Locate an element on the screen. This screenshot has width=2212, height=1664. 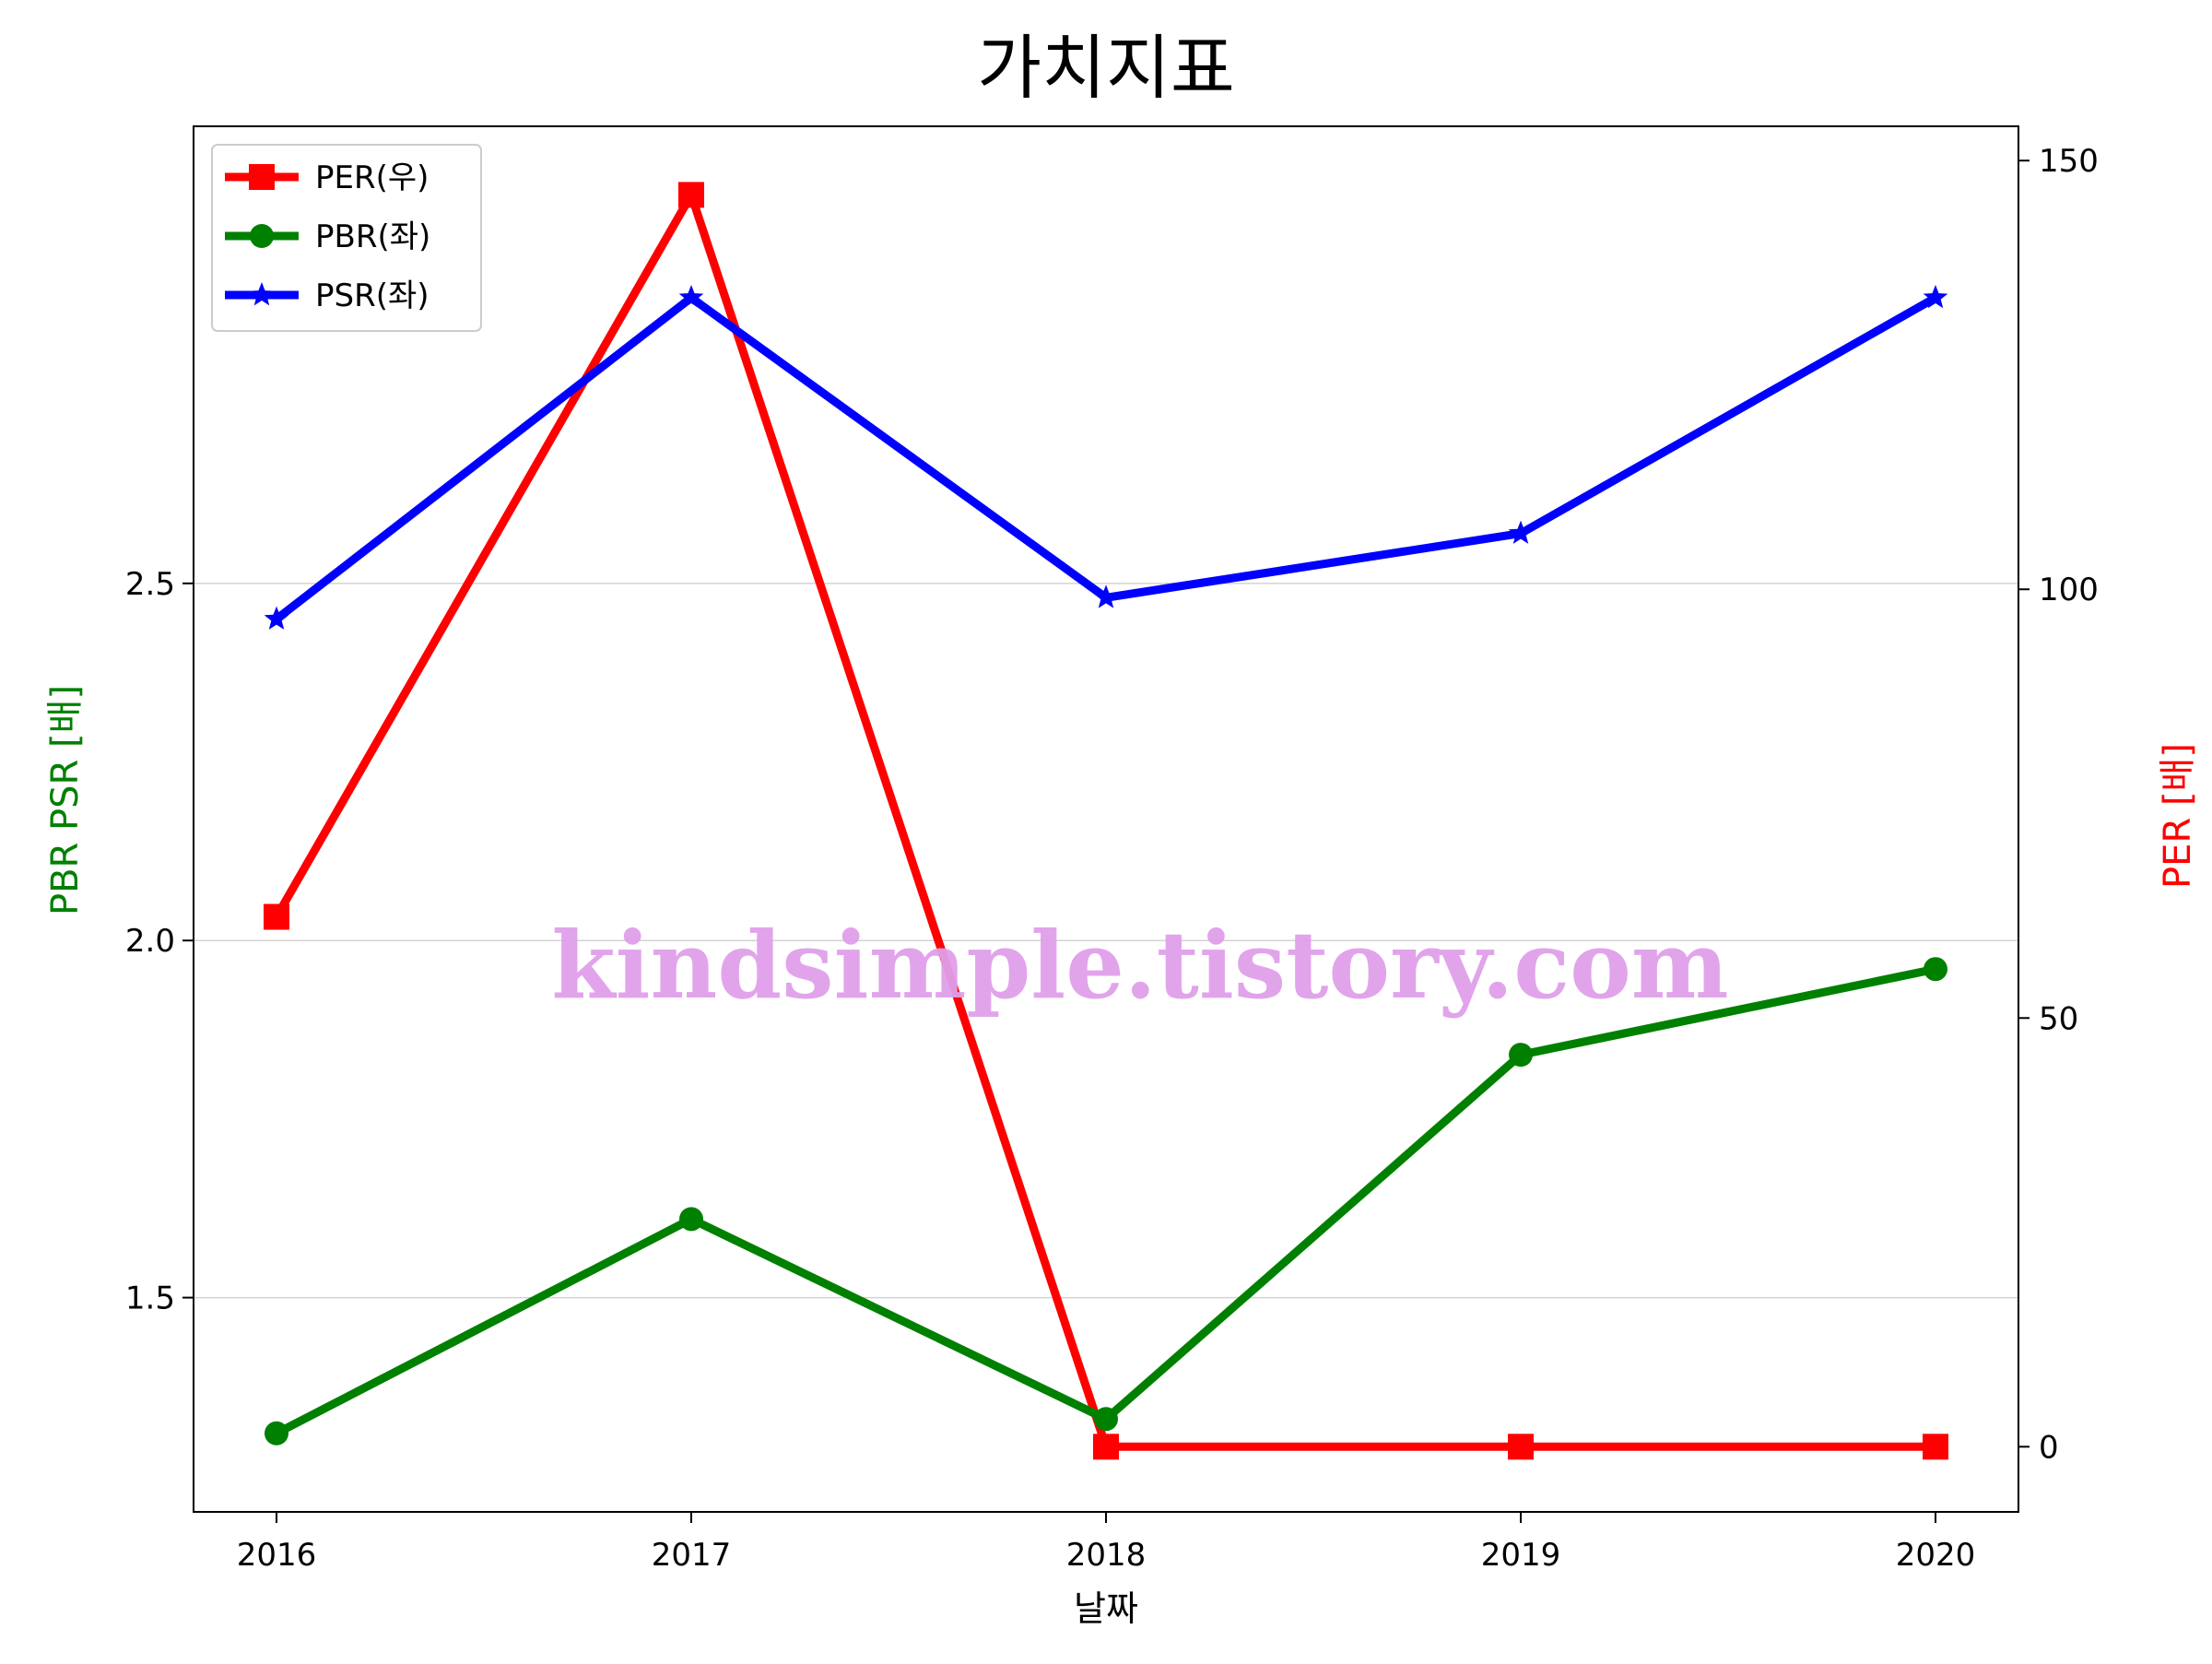
chart-title: 가치지표 is located at coordinates (1106, 68).